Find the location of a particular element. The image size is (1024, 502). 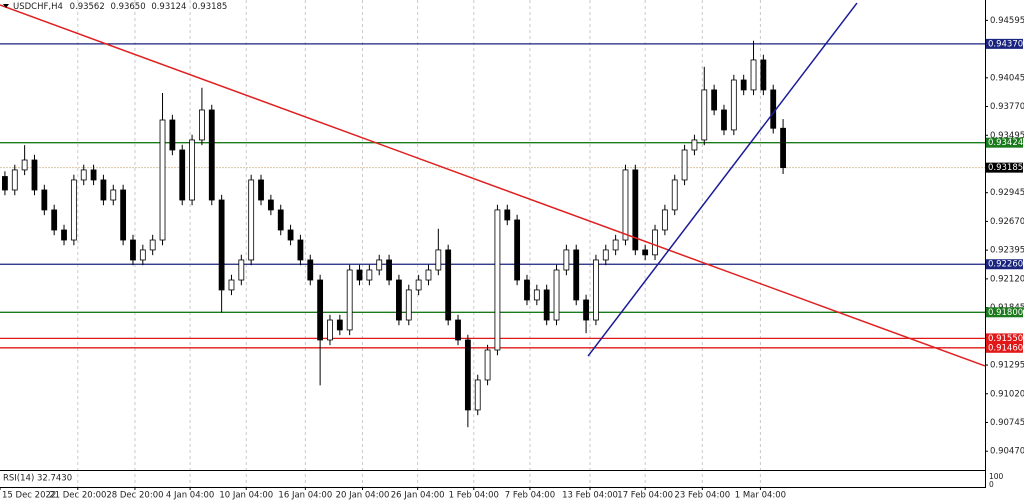

x-tick-label: 20 Jan 04:00 is located at coordinates (363, 496).